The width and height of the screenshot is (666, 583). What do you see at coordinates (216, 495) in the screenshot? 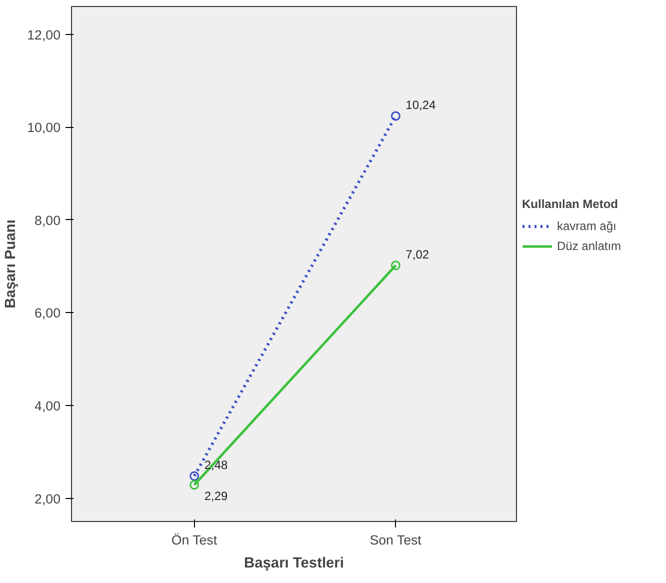
I see `data-label: 2,29` at bounding box center [216, 495].